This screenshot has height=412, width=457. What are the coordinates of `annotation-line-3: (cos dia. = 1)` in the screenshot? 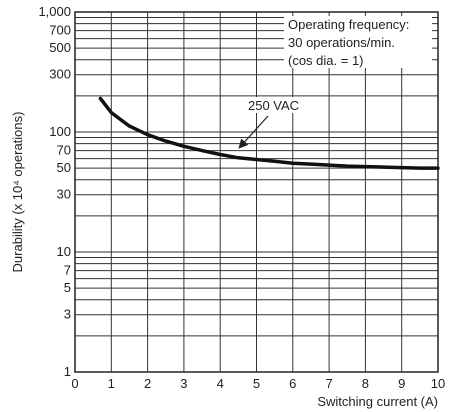 It's located at (326, 60).